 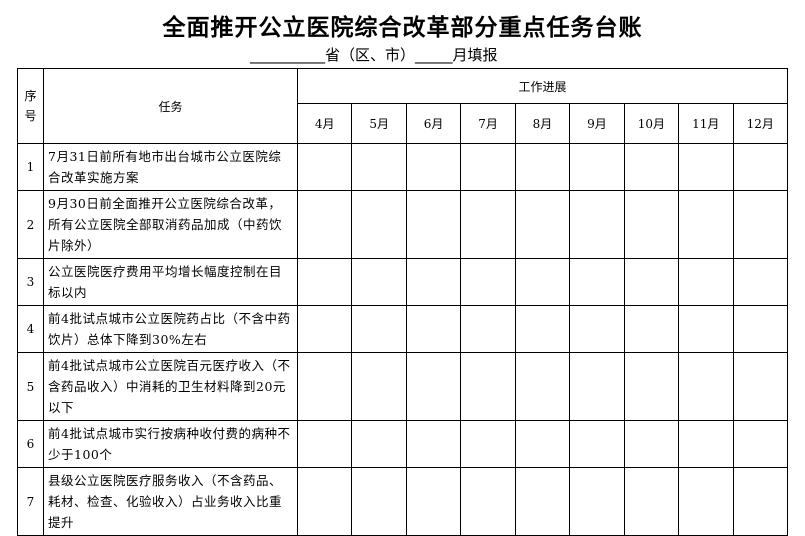 What do you see at coordinates (706, 123) in the screenshot?
I see `header-month: 11月` at bounding box center [706, 123].